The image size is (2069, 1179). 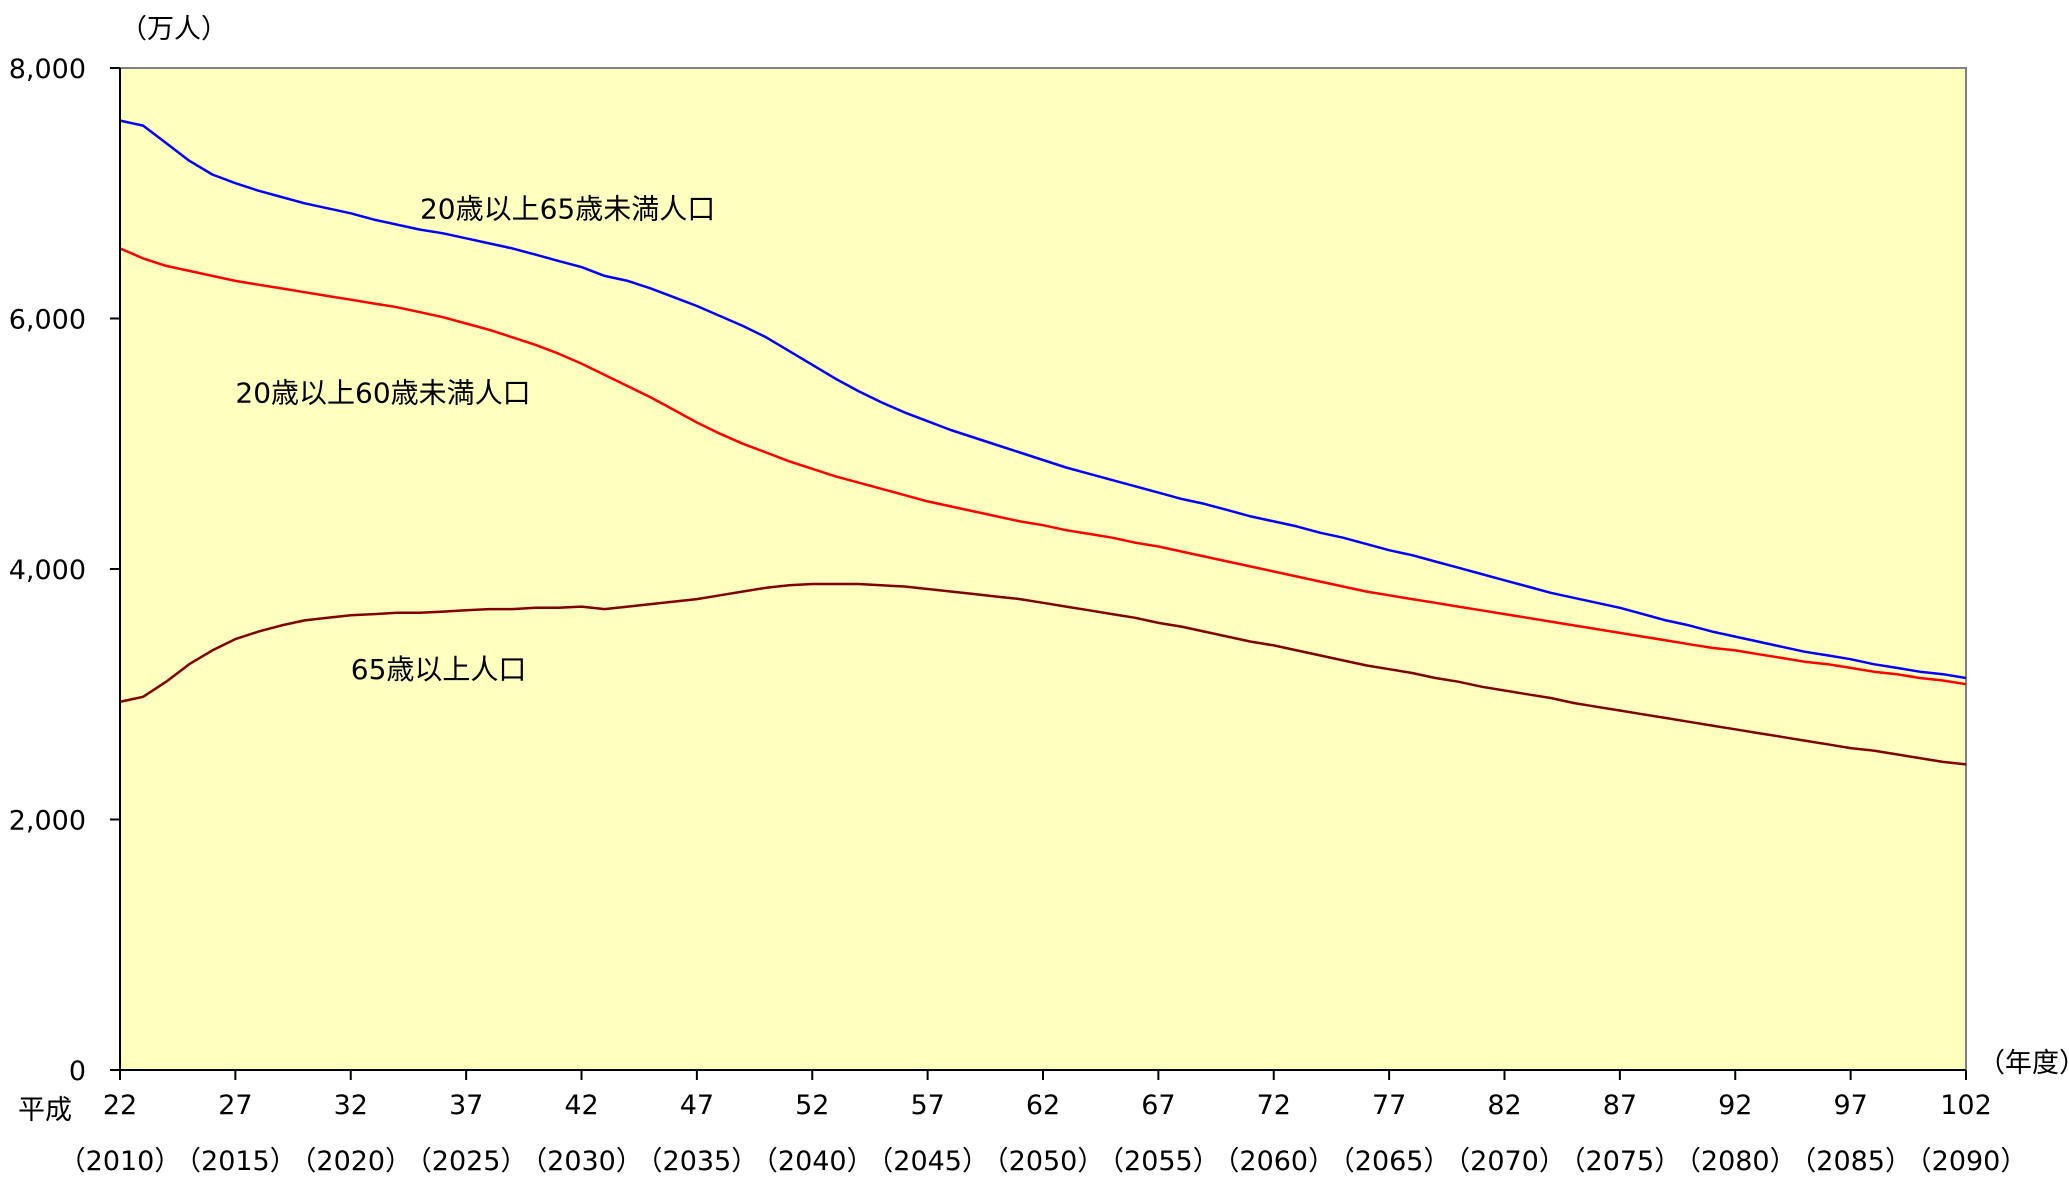 I want to click on y-tick-label: 2,000, so click(x=47, y=821).